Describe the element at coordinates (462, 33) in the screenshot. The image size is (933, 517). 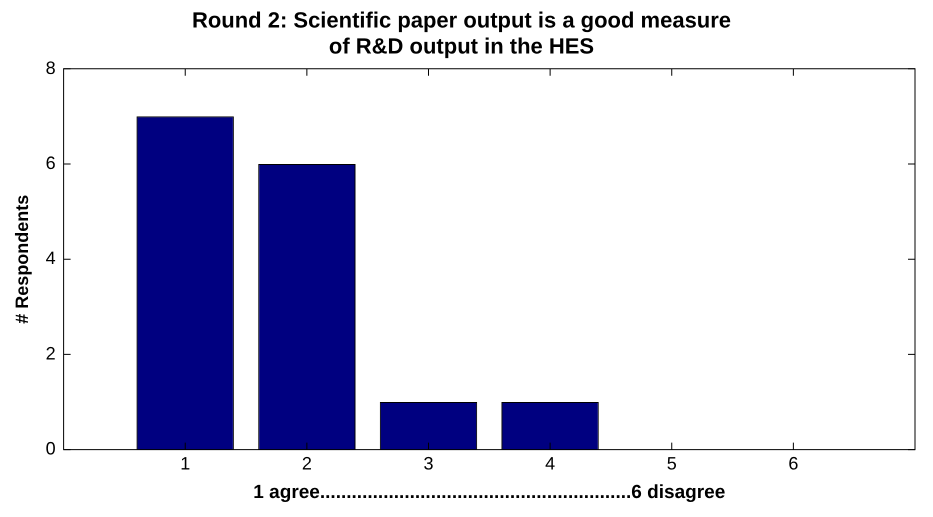
I see `chart-title: Round 2: Scientific paper output is a good measure of R&D output in the HES` at that location.